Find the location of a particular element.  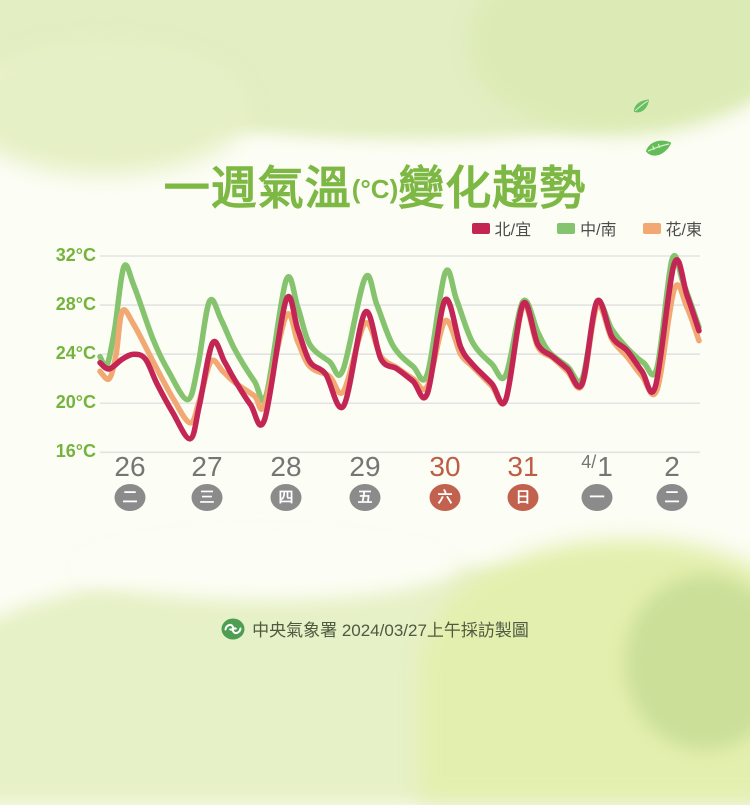

x-tick-date: 2 is located at coordinates (672, 466).